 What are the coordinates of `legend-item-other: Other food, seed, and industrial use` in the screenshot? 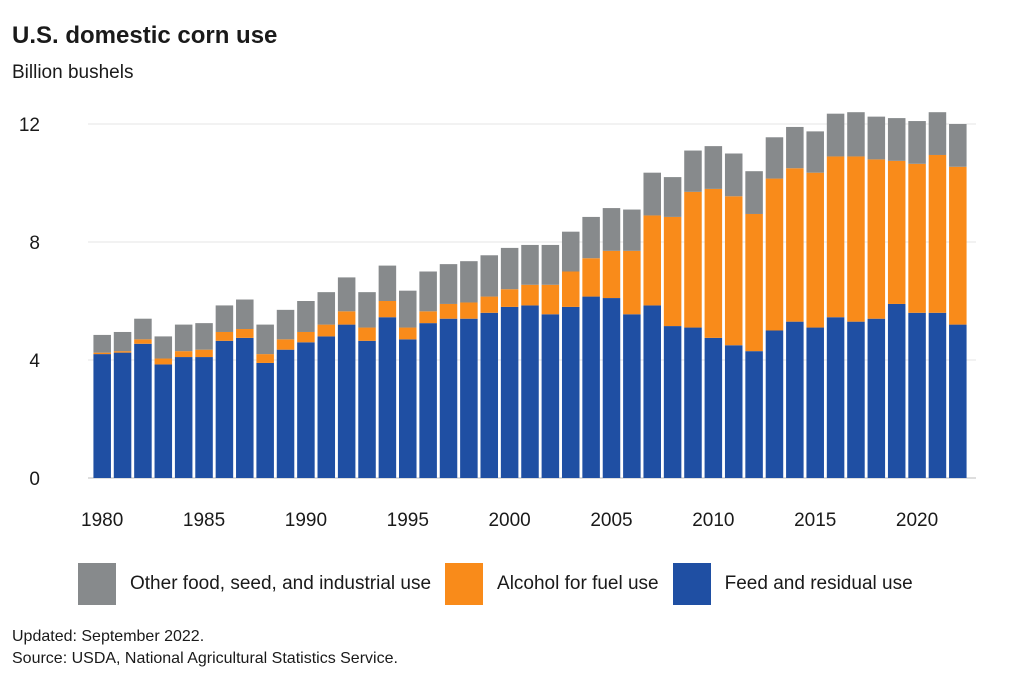 It's located at (254, 584).